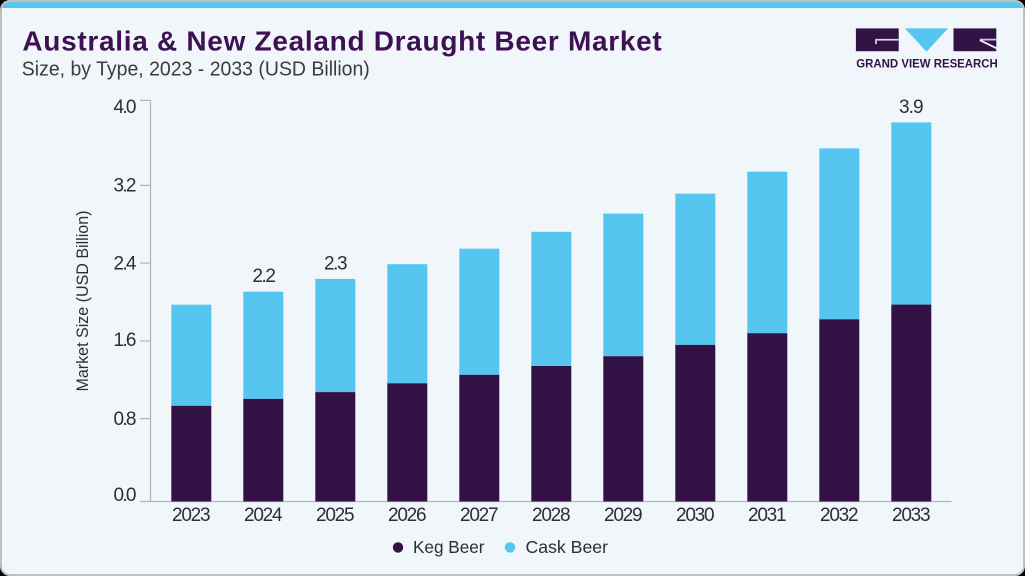 The image size is (1025, 576). Describe the element at coordinates (125, 495) in the screenshot. I see `svg-text: 0.0` at that location.